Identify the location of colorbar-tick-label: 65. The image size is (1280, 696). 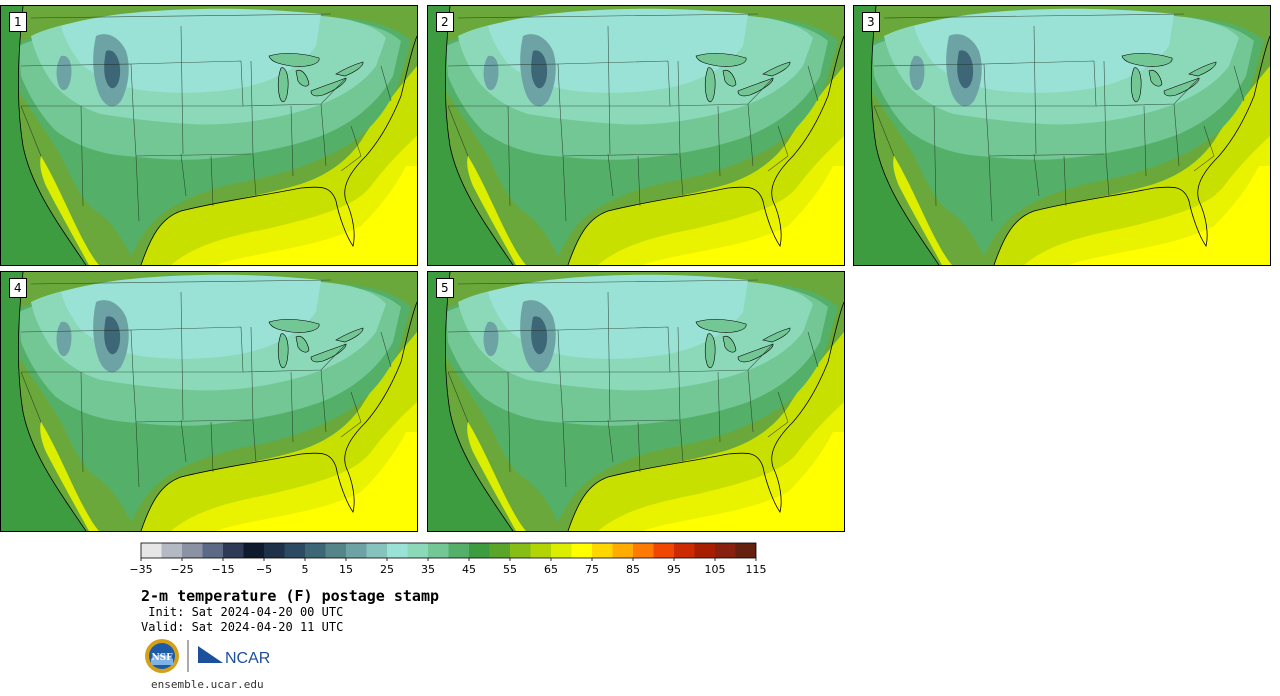
(551, 569).